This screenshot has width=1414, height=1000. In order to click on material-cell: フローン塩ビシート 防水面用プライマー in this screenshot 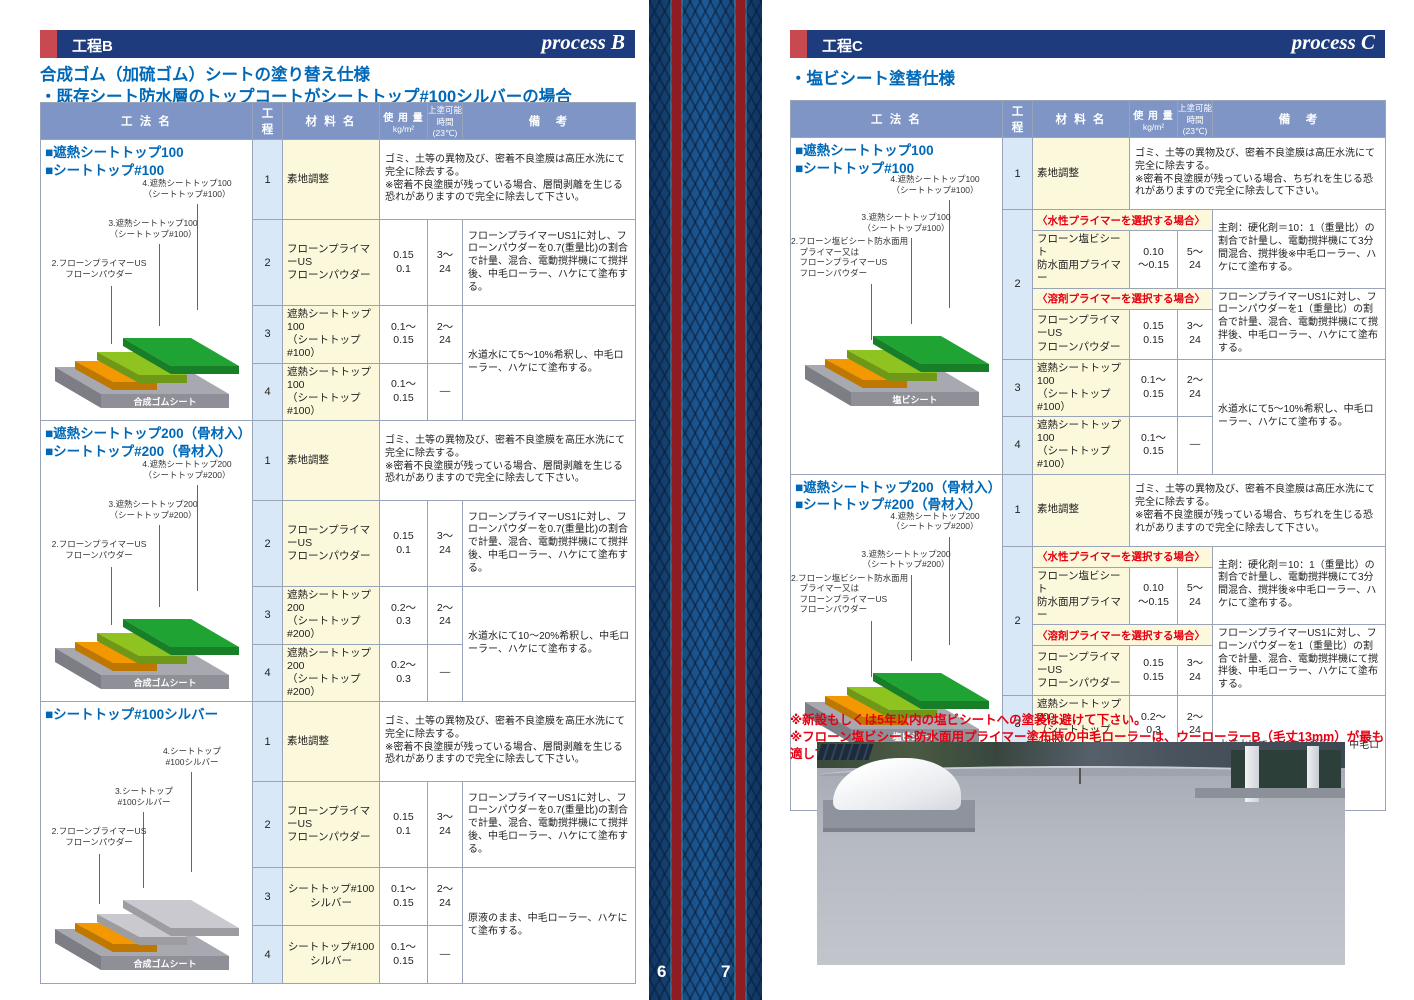, I will do `click(1081, 259)`.